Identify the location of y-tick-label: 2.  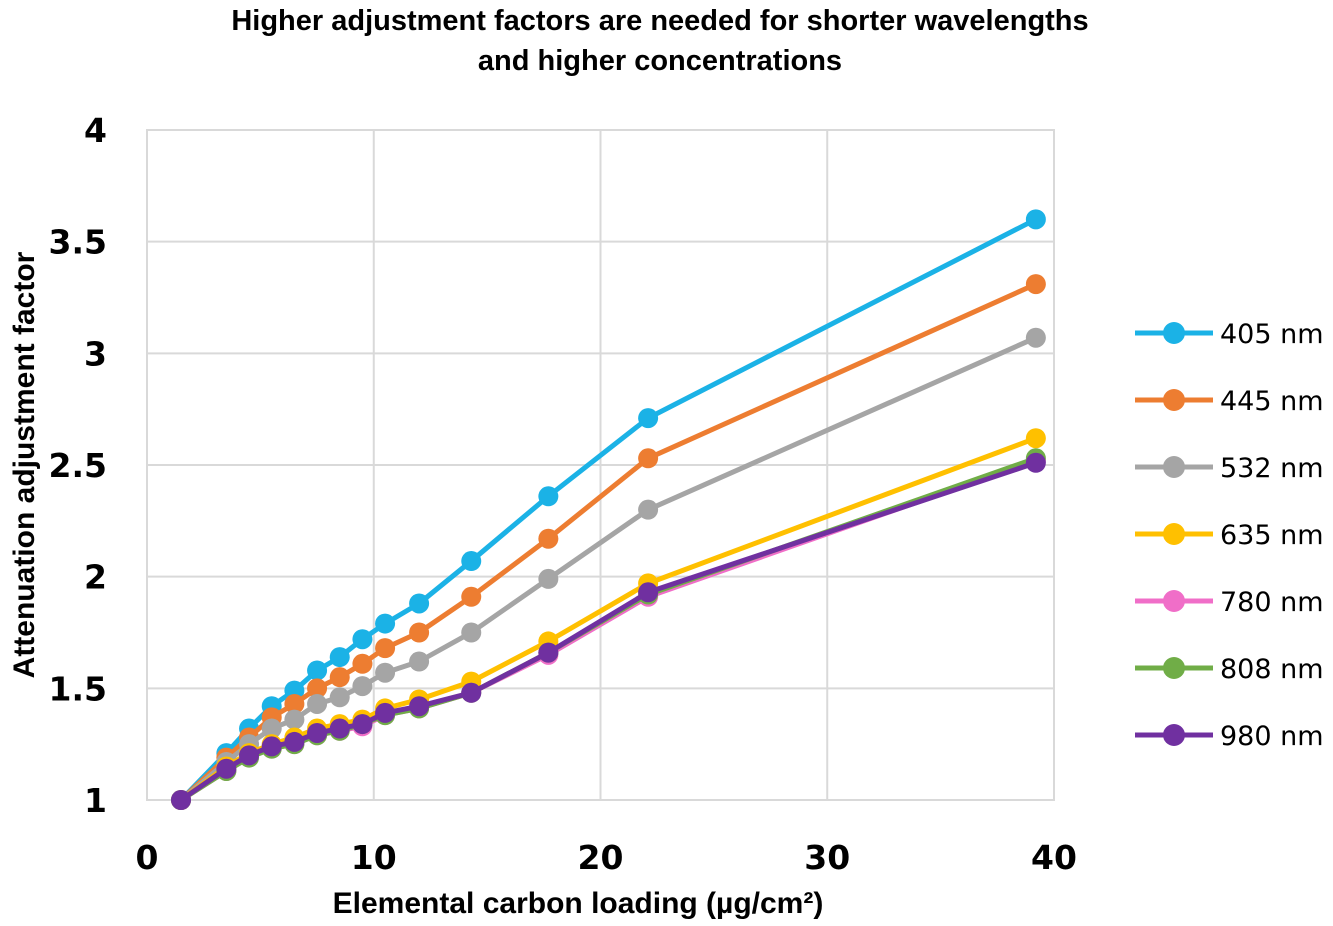
(95, 577).